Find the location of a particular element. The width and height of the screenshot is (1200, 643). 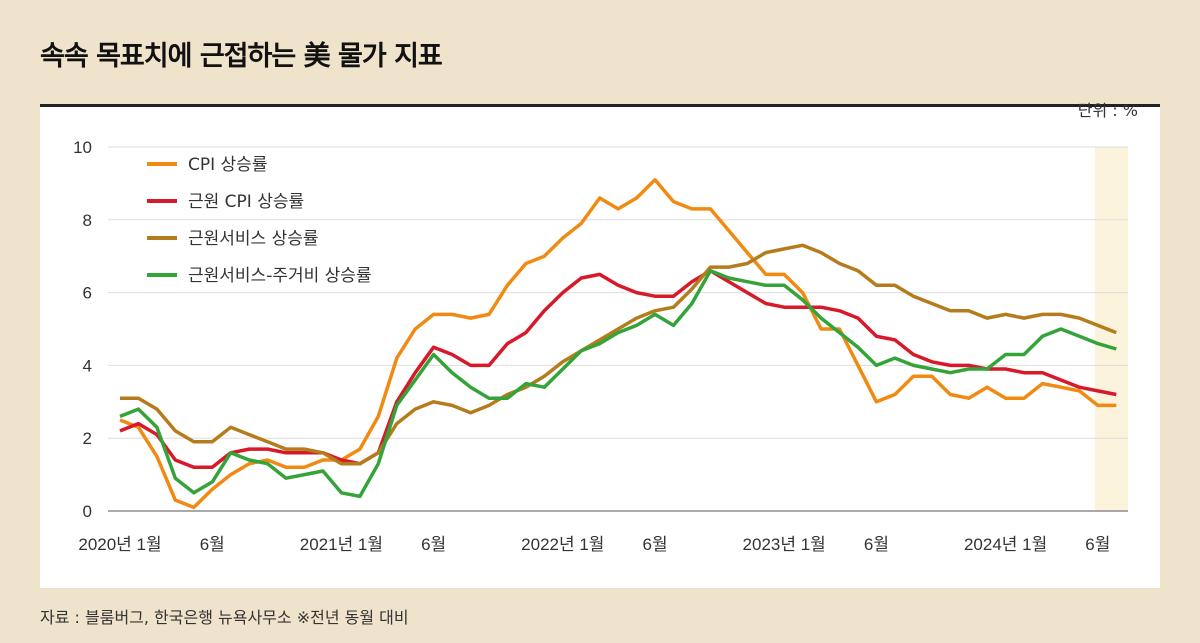

x-tick-label: 2020년 1월 is located at coordinates (119, 544).